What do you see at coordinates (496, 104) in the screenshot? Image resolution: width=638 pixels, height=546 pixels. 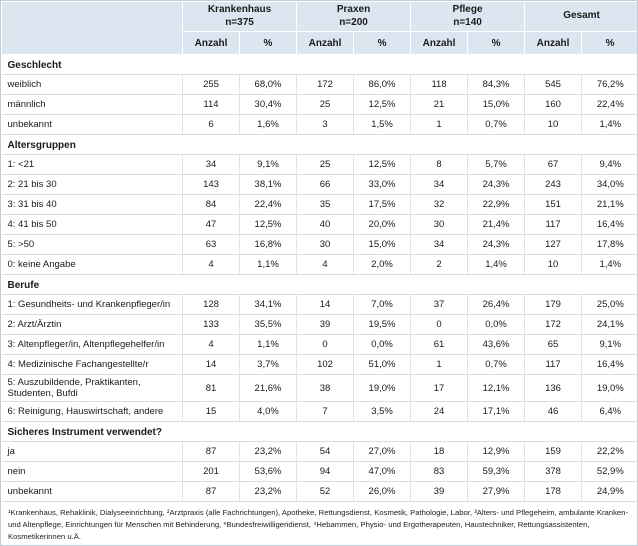 I see `cell-percent: 15,0%` at bounding box center [496, 104].